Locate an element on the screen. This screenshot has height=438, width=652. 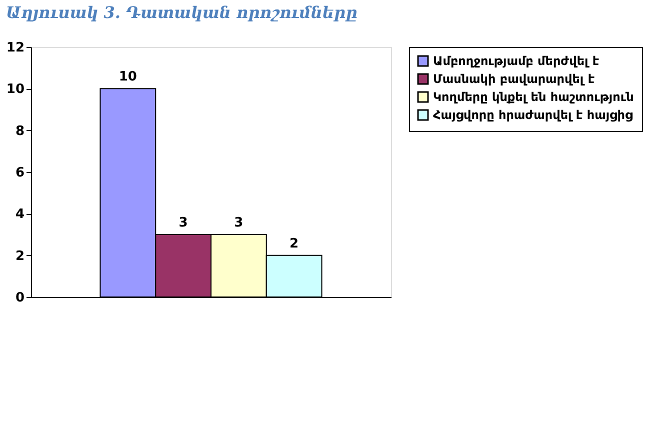
y-tick-label: 6 is located at coordinates (19, 173).